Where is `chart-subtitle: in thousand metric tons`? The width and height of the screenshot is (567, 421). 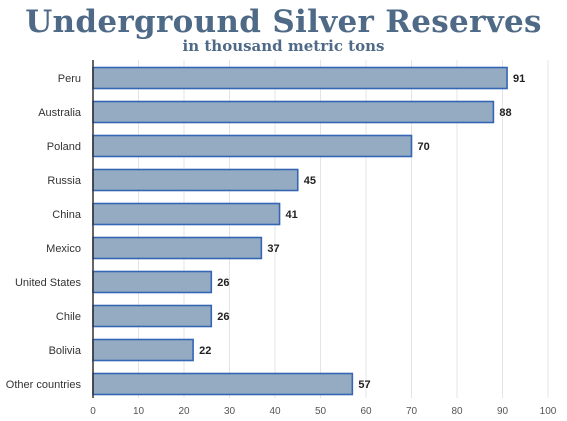 chart-subtitle: in thousand metric tons is located at coordinates (283, 46).